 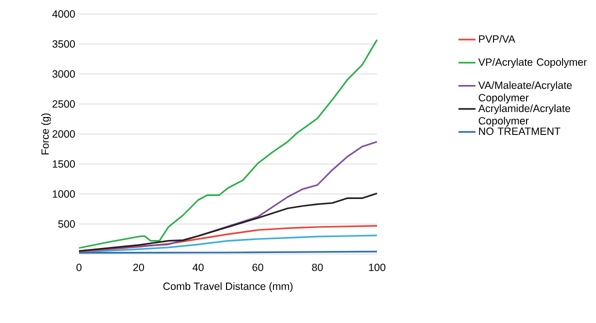 What do you see at coordinates (63, 194) in the screenshot?
I see `y-tick-label: 1000` at bounding box center [63, 194].